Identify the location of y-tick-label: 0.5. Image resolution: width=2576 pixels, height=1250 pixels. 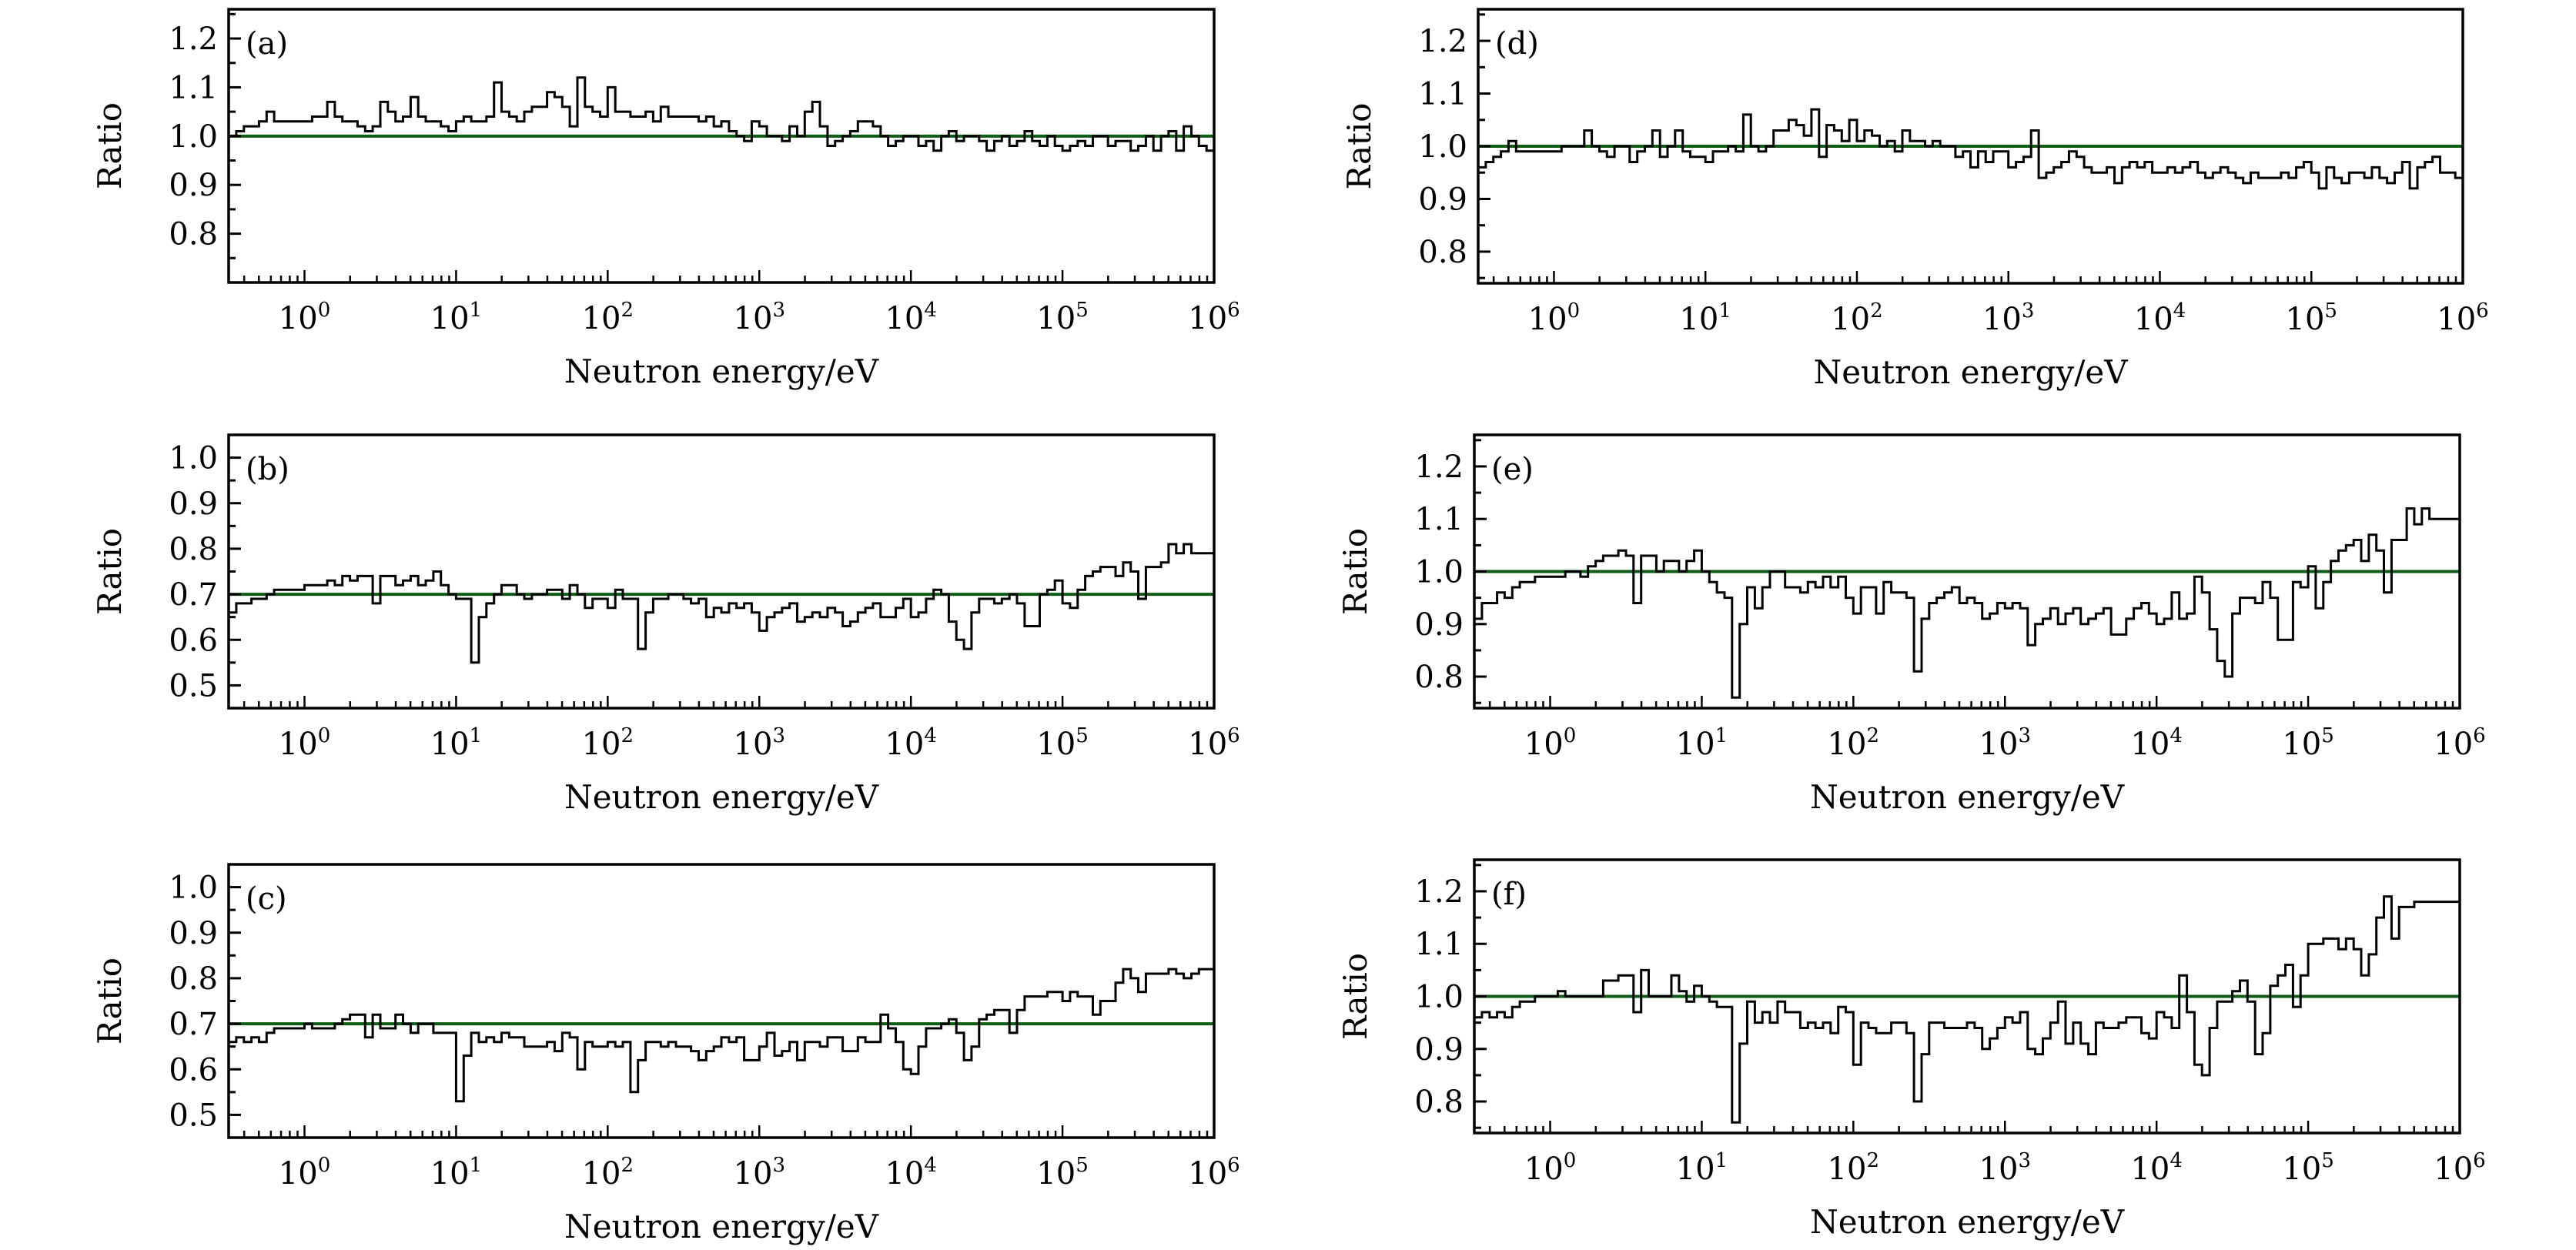
(194, 686).